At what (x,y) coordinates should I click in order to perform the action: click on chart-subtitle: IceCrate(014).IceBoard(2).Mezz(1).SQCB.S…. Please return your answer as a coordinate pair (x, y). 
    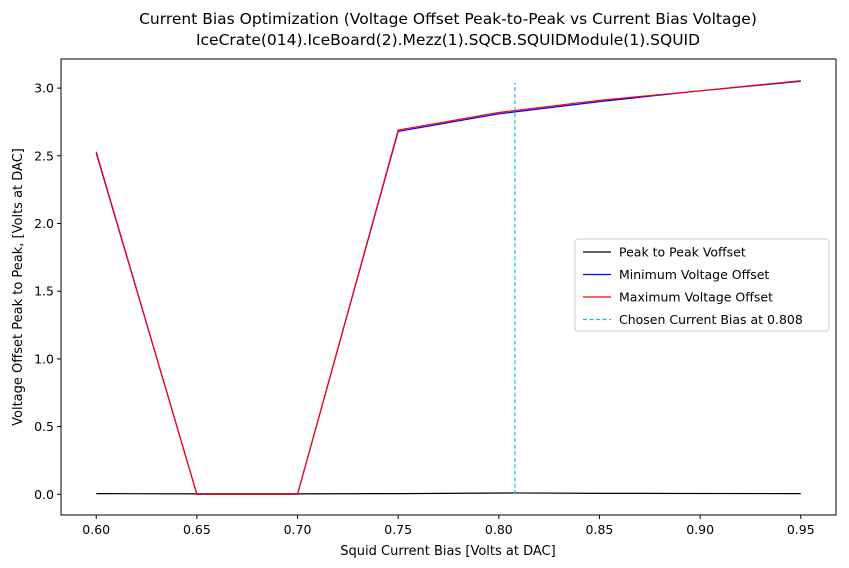
    Looking at the image, I should click on (448, 40).